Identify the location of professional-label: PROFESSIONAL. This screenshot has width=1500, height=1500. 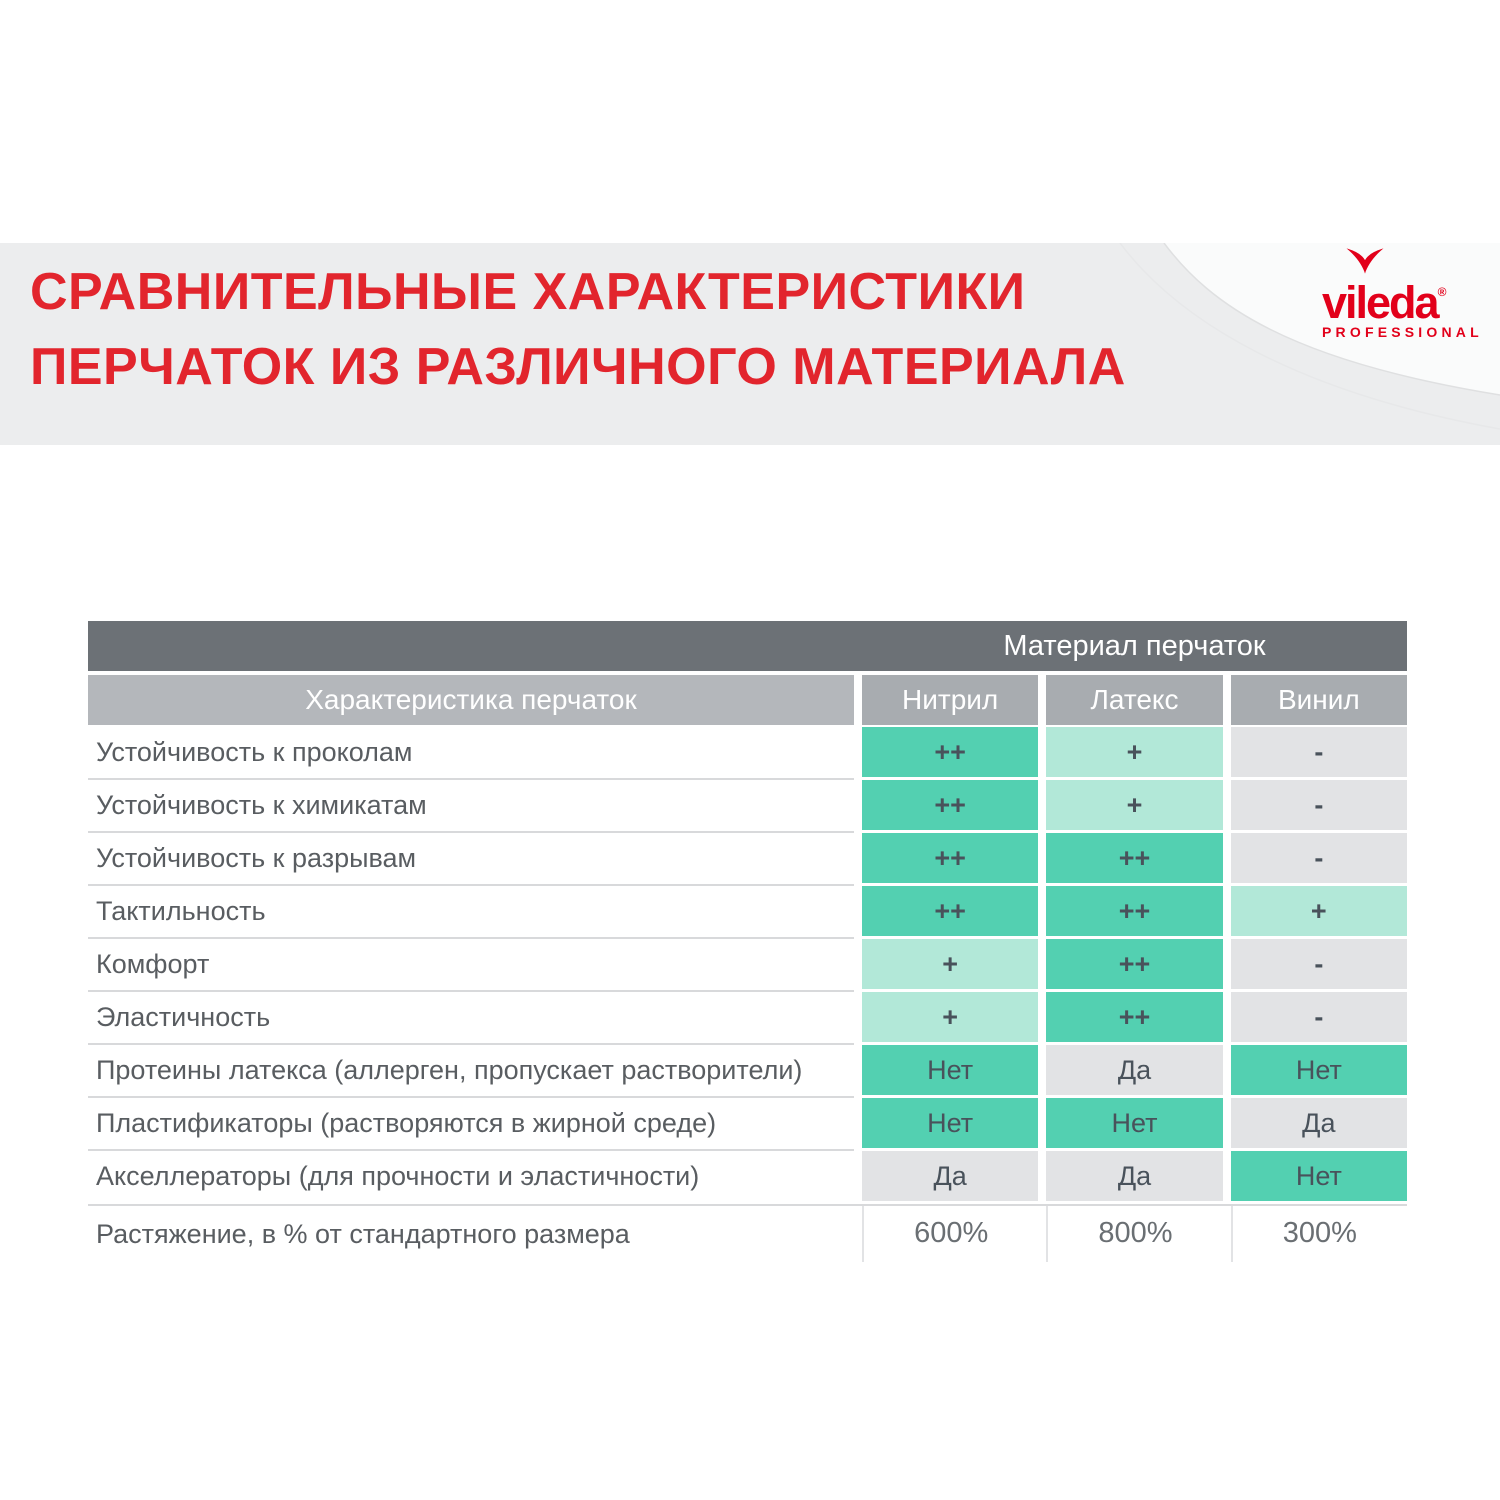
(1402, 332).